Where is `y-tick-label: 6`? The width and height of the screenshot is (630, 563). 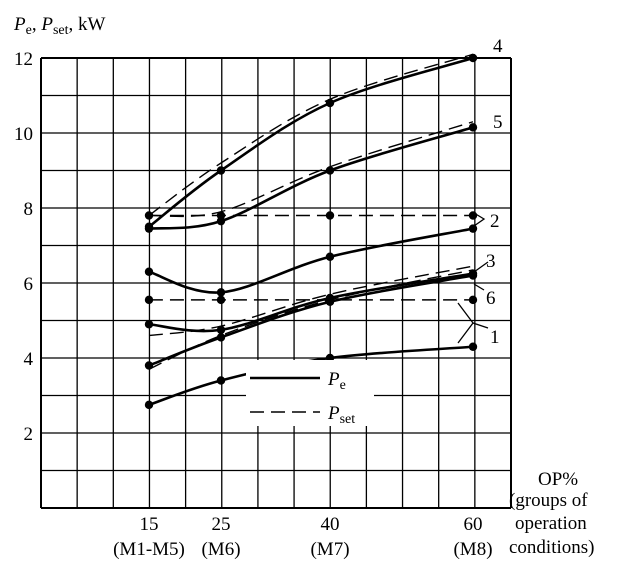 y-tick-label: 6 is located at coordinates (29, 284).